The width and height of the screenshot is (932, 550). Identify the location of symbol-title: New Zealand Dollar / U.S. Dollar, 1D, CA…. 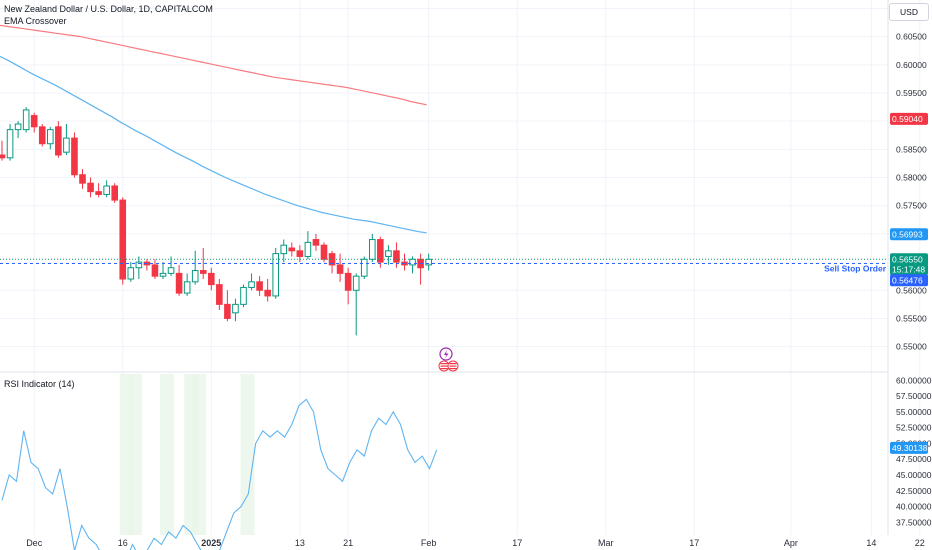
(108, 9).